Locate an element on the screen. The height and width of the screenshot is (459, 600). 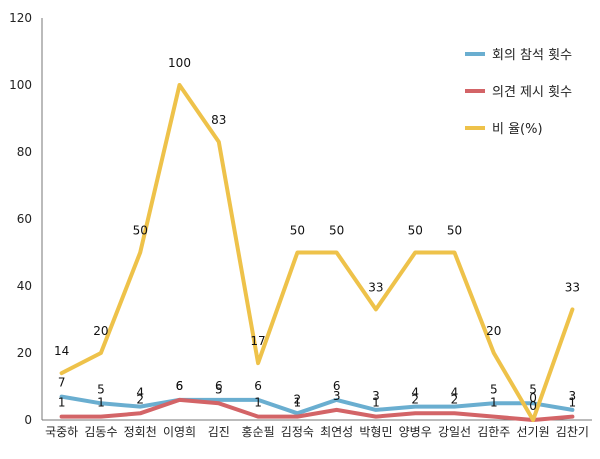
data-label: 100 is located at coordinates (179, 63).